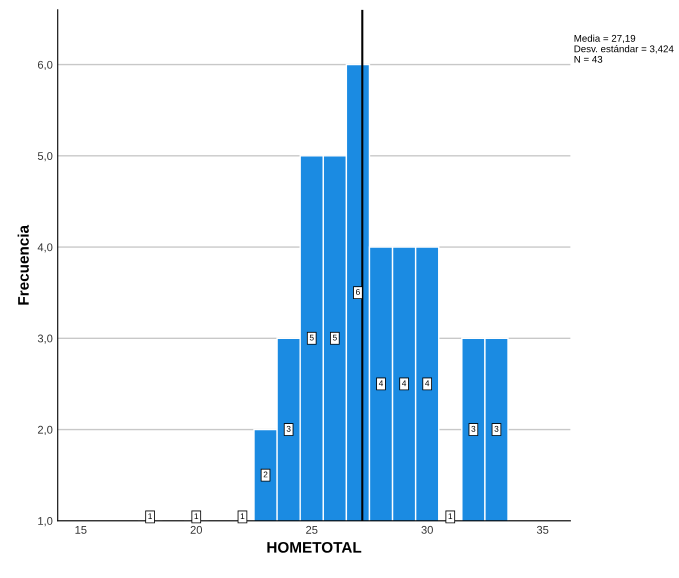 The image size is (679, 578). I want to click on y-tick-label: 3,0, so click(45, 339).